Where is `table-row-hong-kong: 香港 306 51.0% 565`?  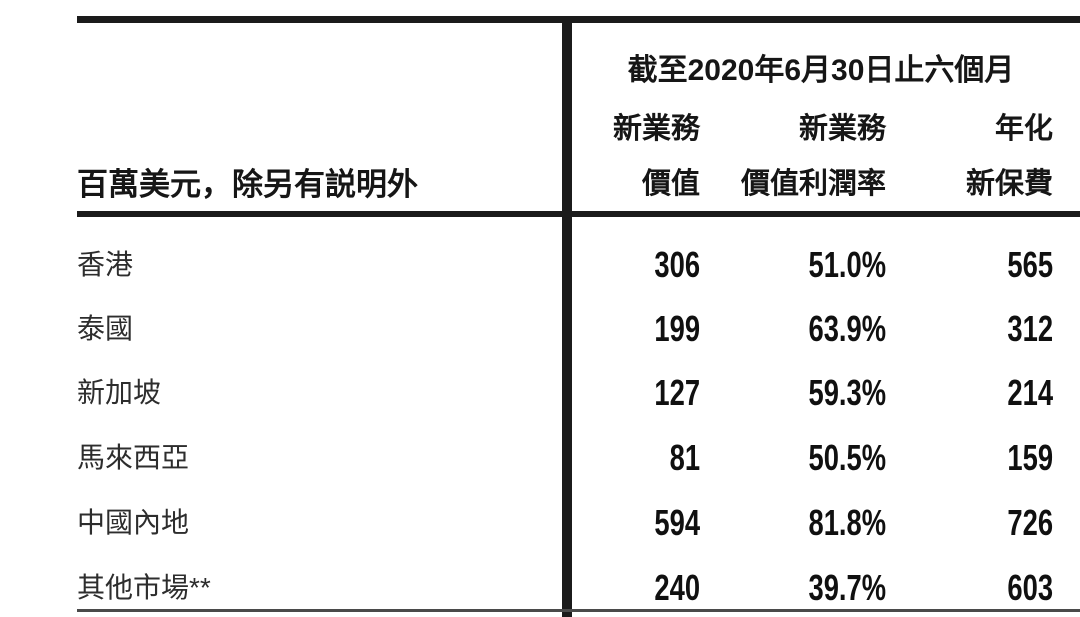
table-row-hong-kong: 香港 306 51.0% 565 is located at coordinates (540, 265).